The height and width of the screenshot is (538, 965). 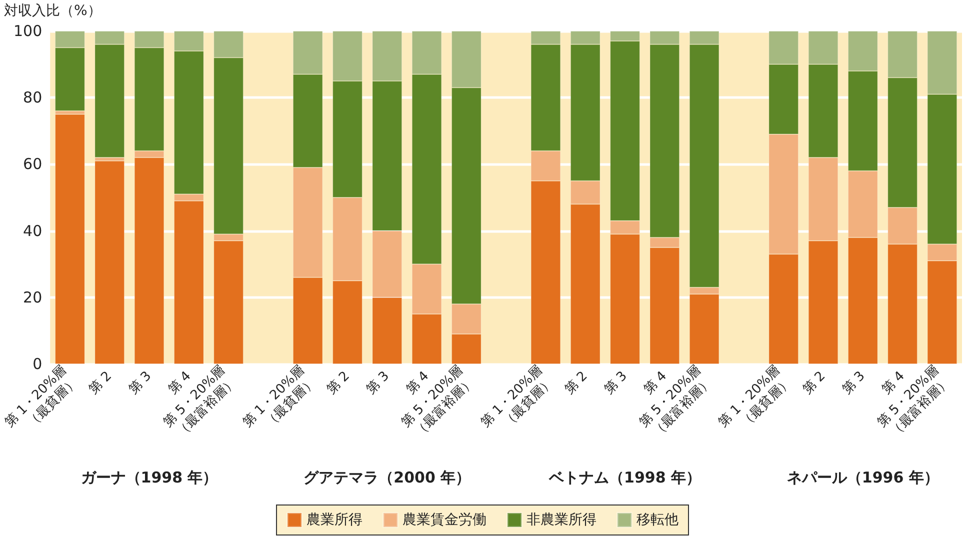 I want to click on y-axis-title: 対収入比（%）, so click(x=53, y=11).